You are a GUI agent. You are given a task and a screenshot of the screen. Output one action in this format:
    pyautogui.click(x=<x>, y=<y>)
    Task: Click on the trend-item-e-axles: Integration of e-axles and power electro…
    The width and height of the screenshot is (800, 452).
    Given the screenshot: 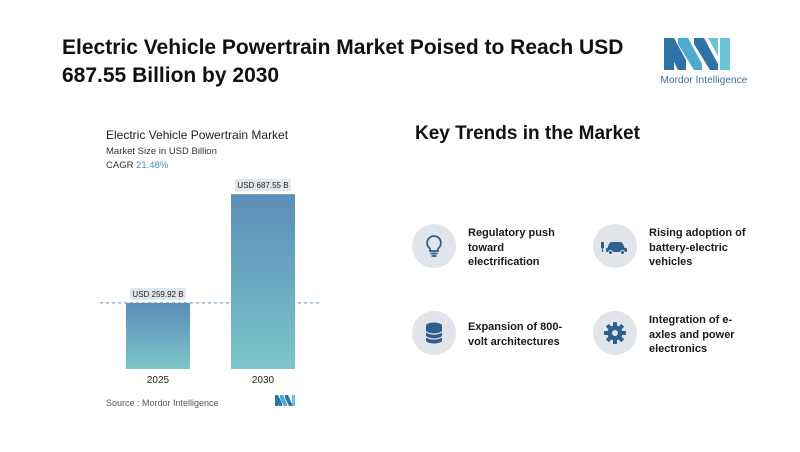 What is the action you would take?
    pyautogui.click(x=671, y=334)
    